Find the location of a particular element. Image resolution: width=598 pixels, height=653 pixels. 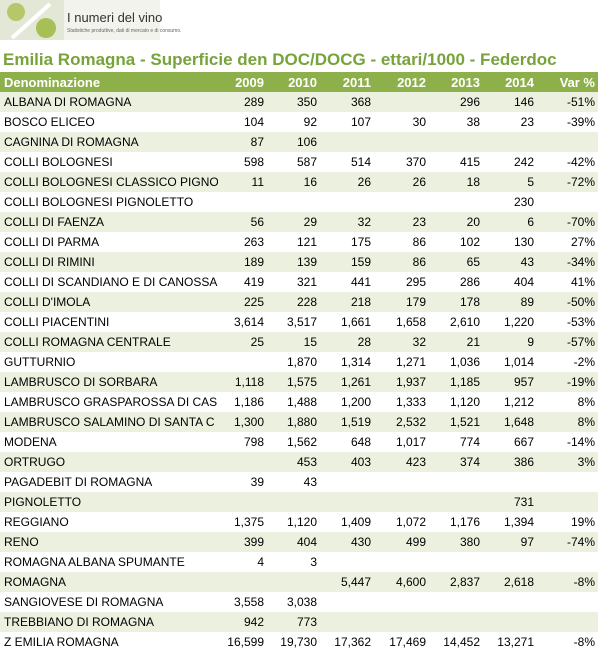

cell: 38 is located at coordinates (456, 122).